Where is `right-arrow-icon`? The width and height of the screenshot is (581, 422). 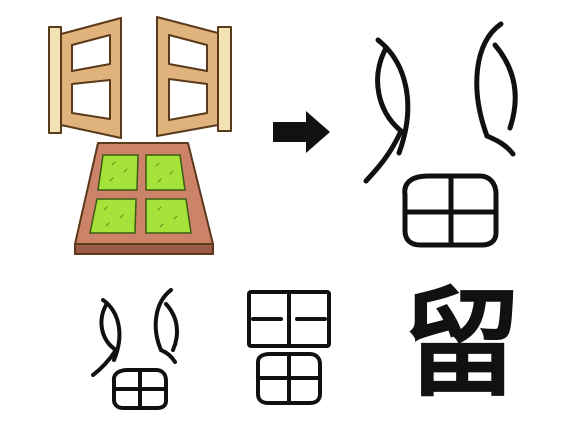 right-arrow-icon is located at coordinates (301, 132).